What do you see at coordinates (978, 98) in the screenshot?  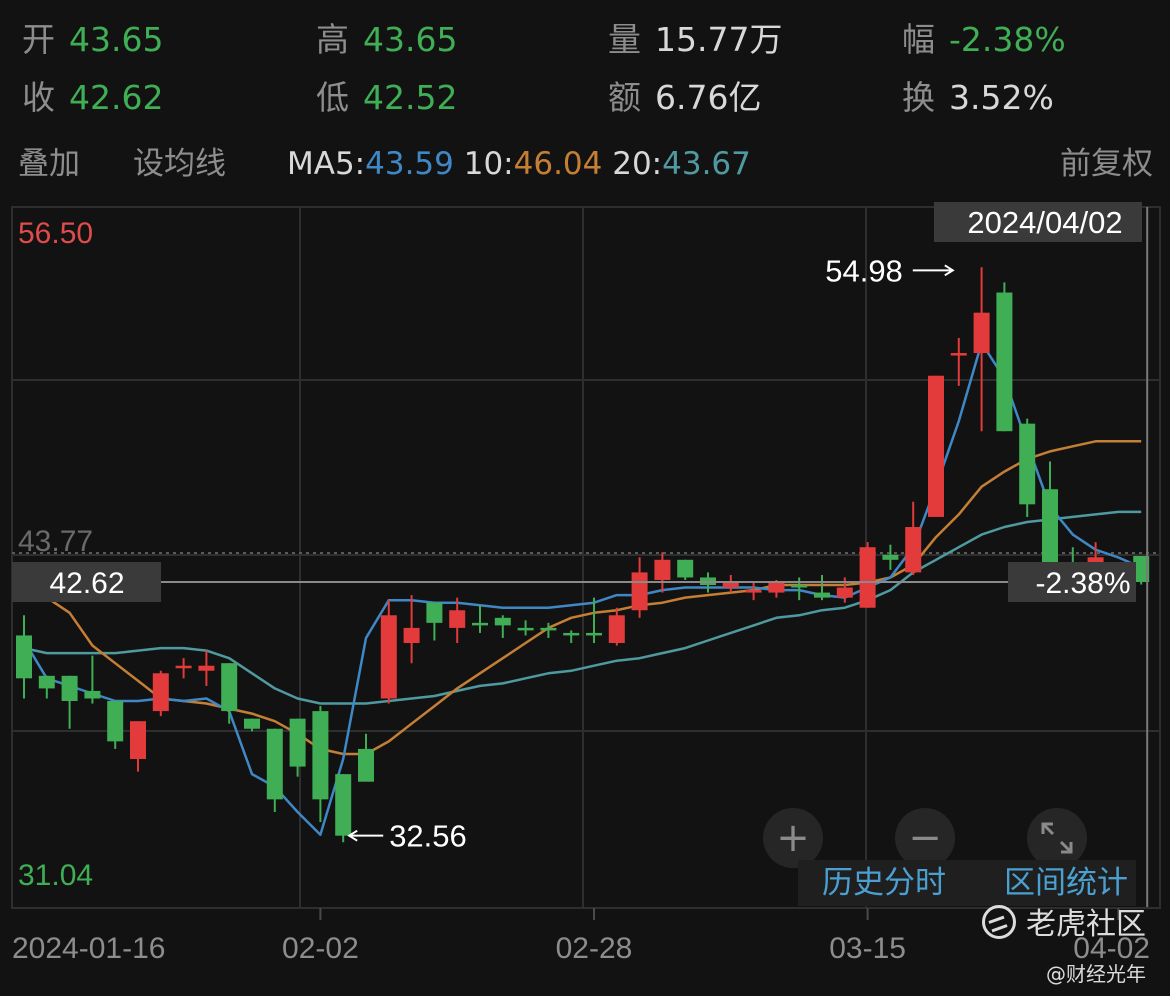 I see `stat-turnover: 换 3.52%` at bounding box center [978, 98].